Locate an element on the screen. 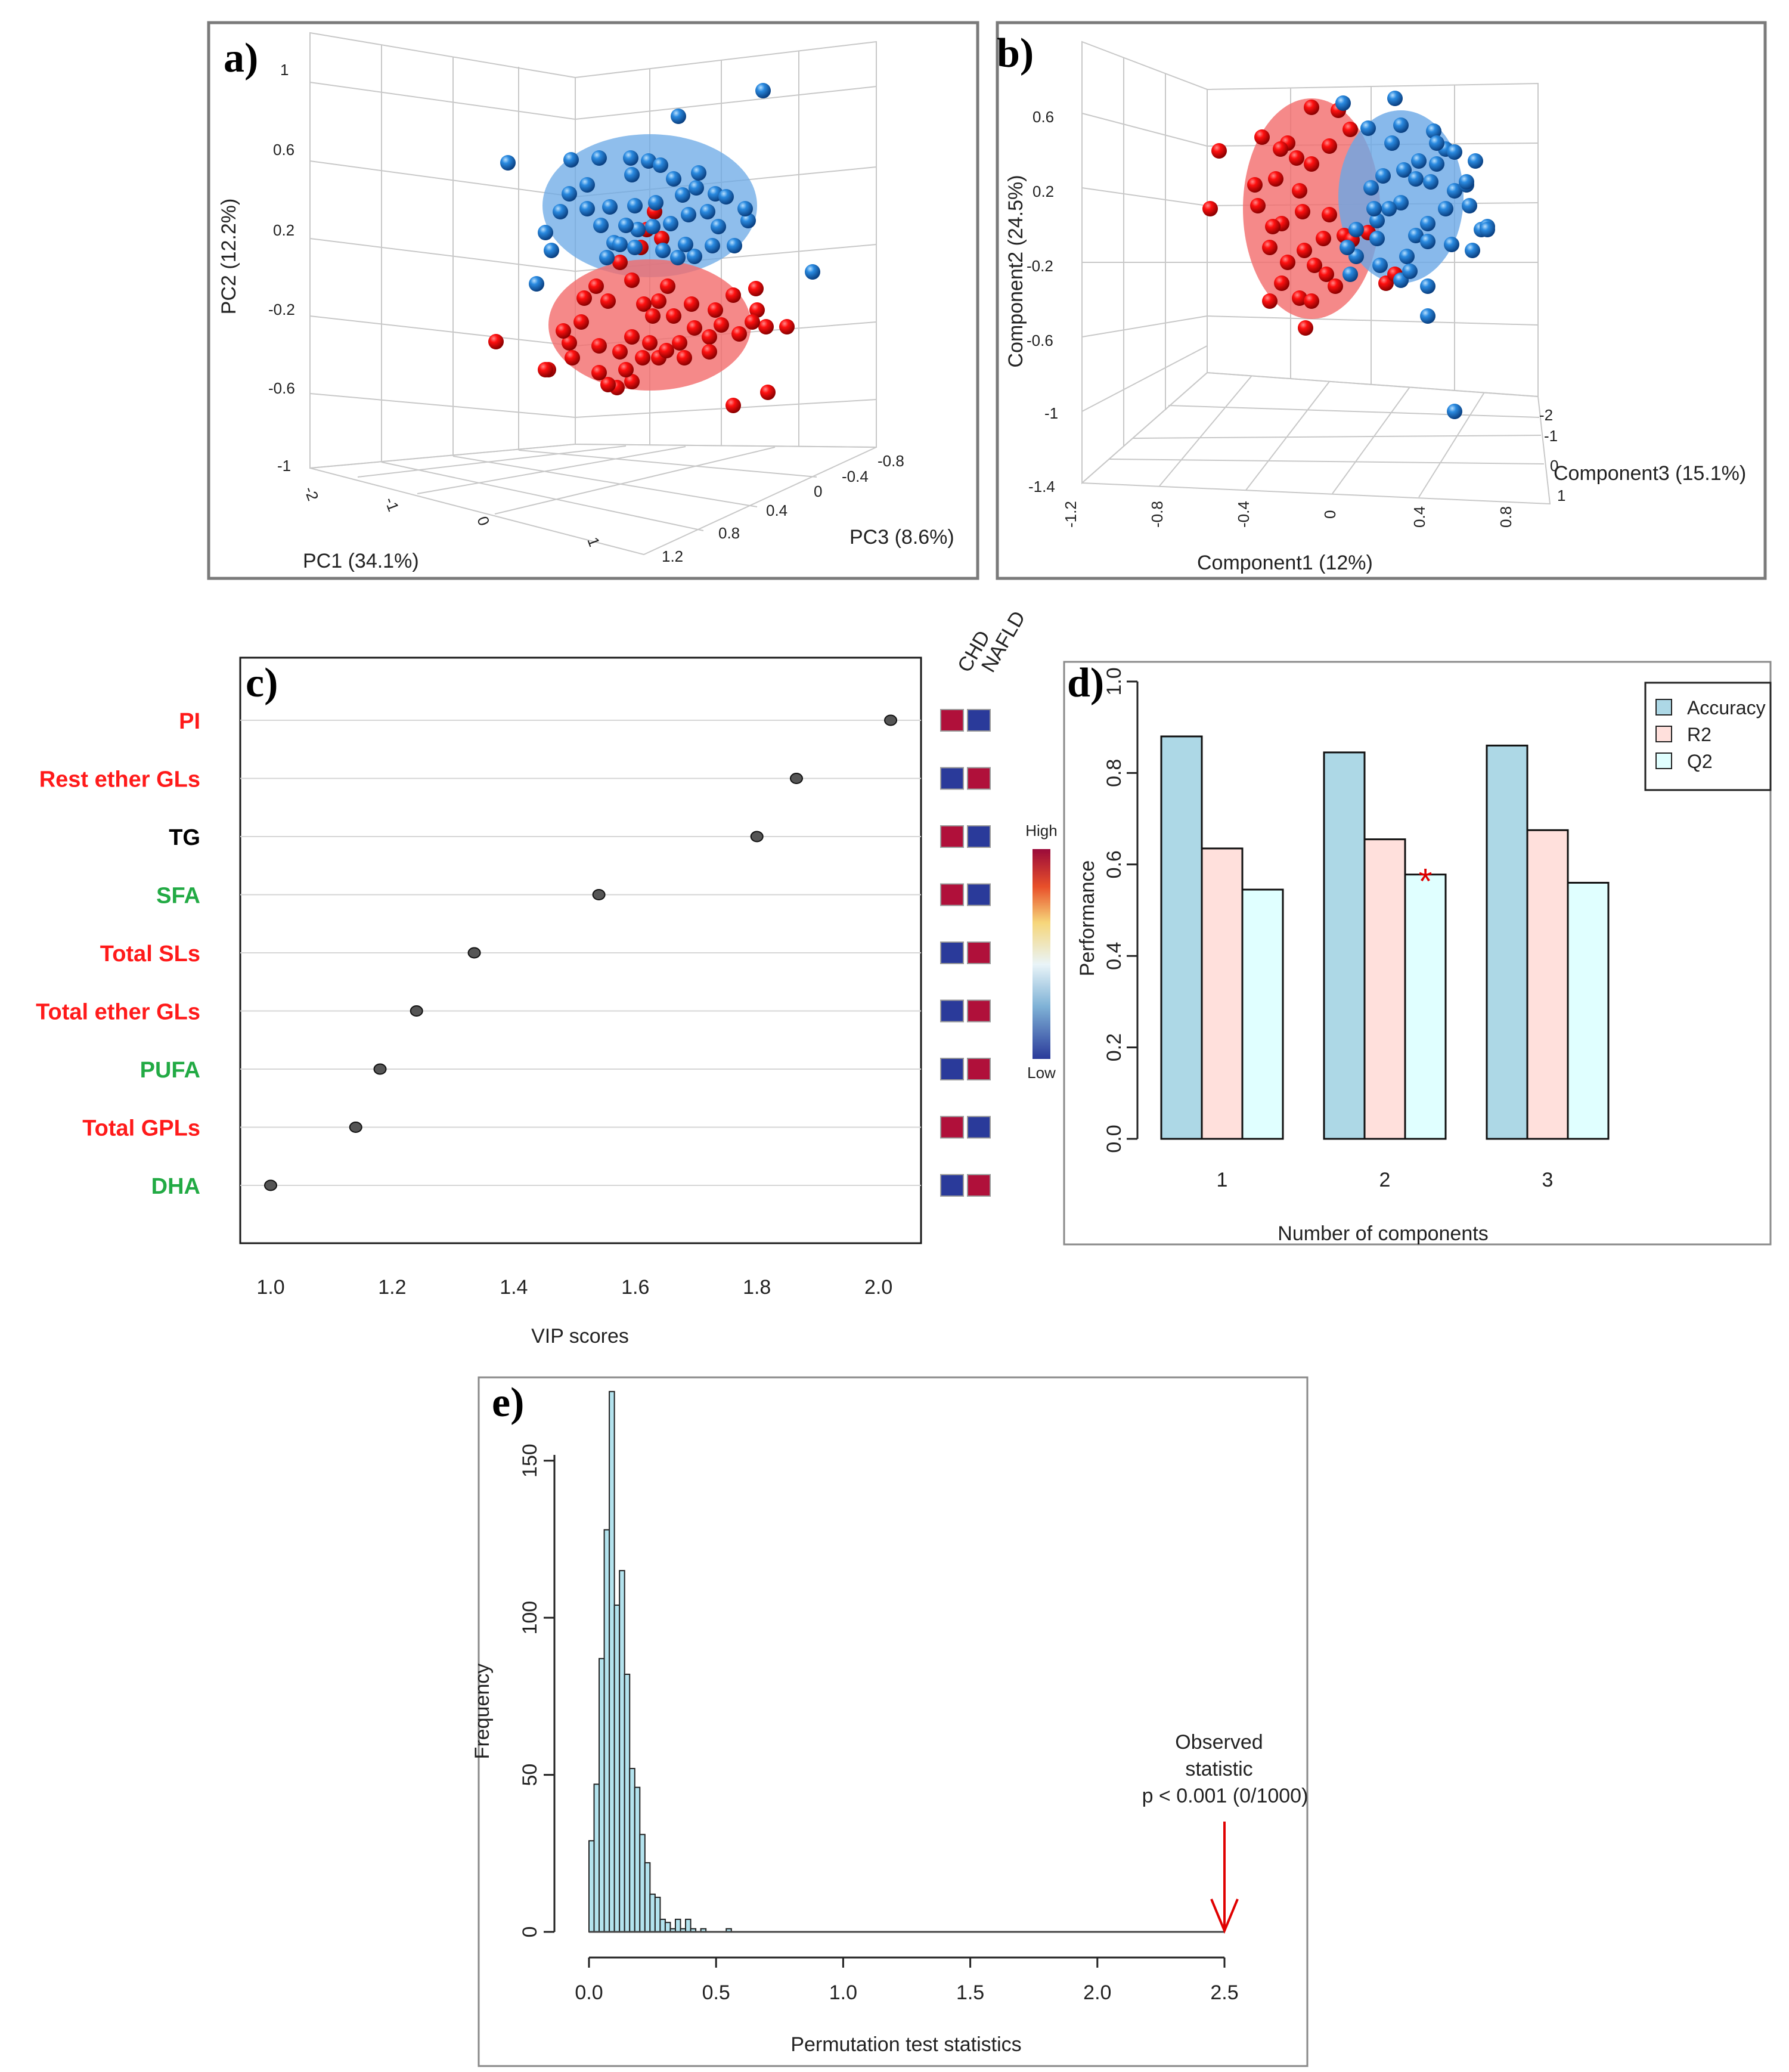 This screenshot has height=2072, width=1789. x-tick: 0 is located at coordinates (1330, 515).